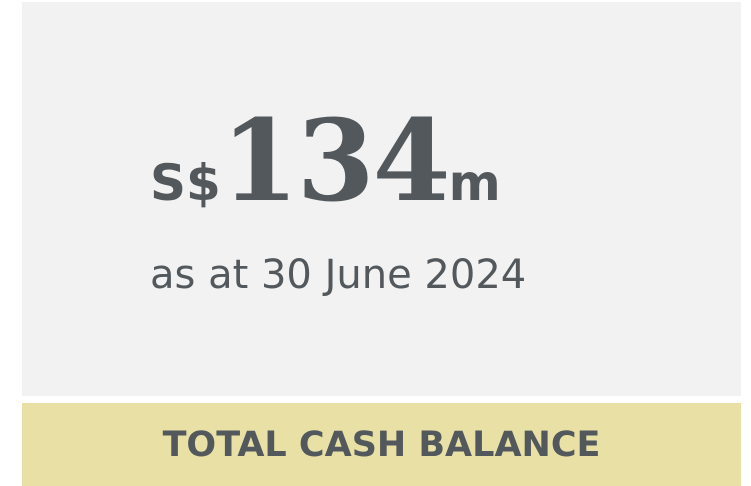 The image size is (751, 486). I want to click on caption: TOTAL CASH BALANCE, so click(381, 444).